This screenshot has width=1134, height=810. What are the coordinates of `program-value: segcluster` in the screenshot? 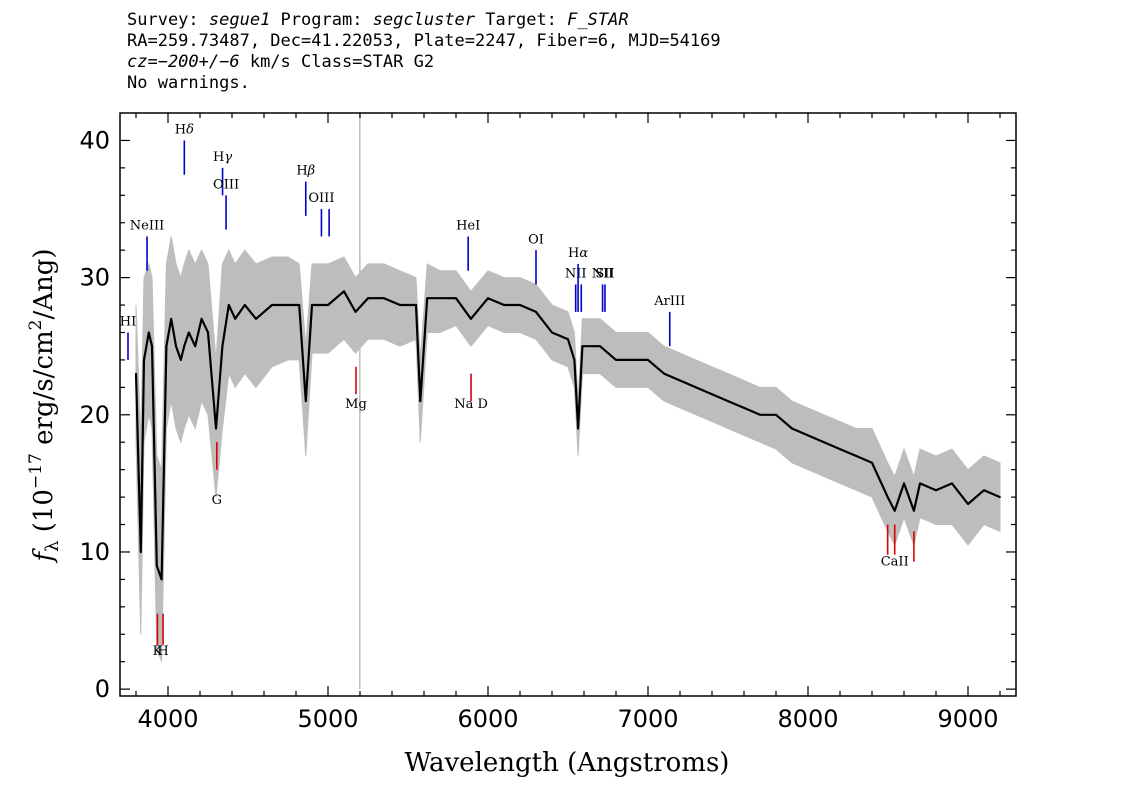 It's located at (424, 20).